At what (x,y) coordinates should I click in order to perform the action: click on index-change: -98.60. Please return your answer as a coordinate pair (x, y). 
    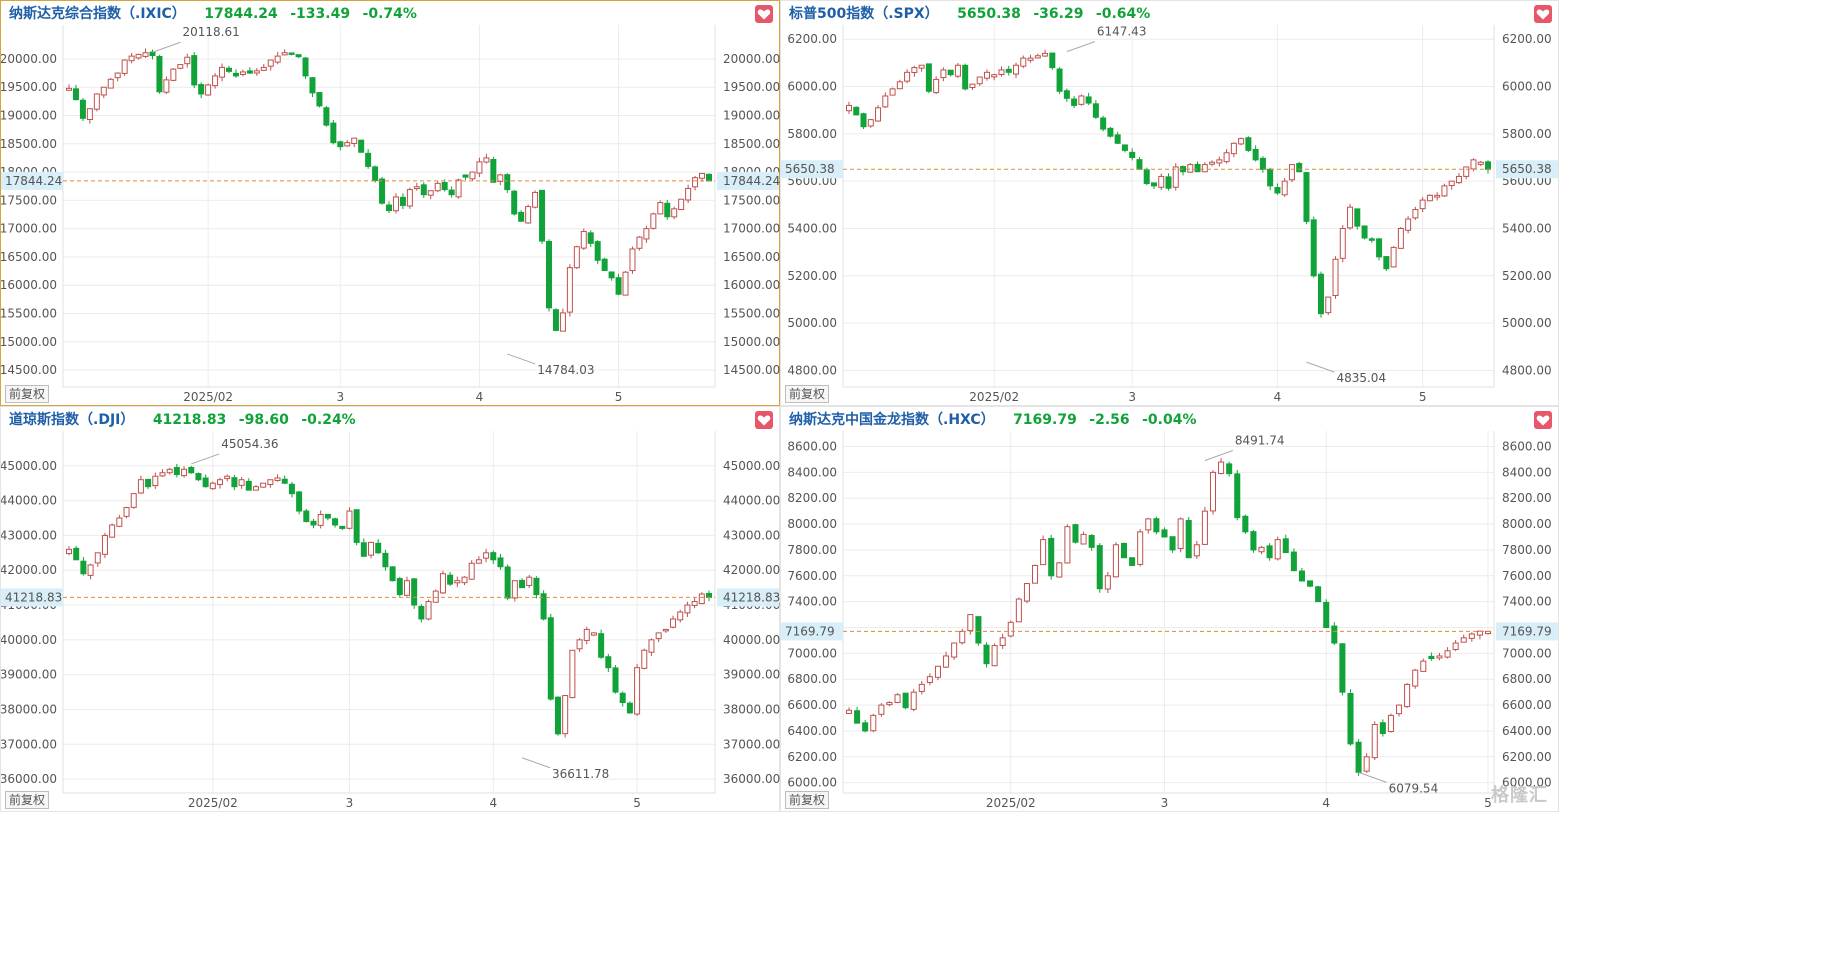
    Looking at the image, I should click on (263, 420).